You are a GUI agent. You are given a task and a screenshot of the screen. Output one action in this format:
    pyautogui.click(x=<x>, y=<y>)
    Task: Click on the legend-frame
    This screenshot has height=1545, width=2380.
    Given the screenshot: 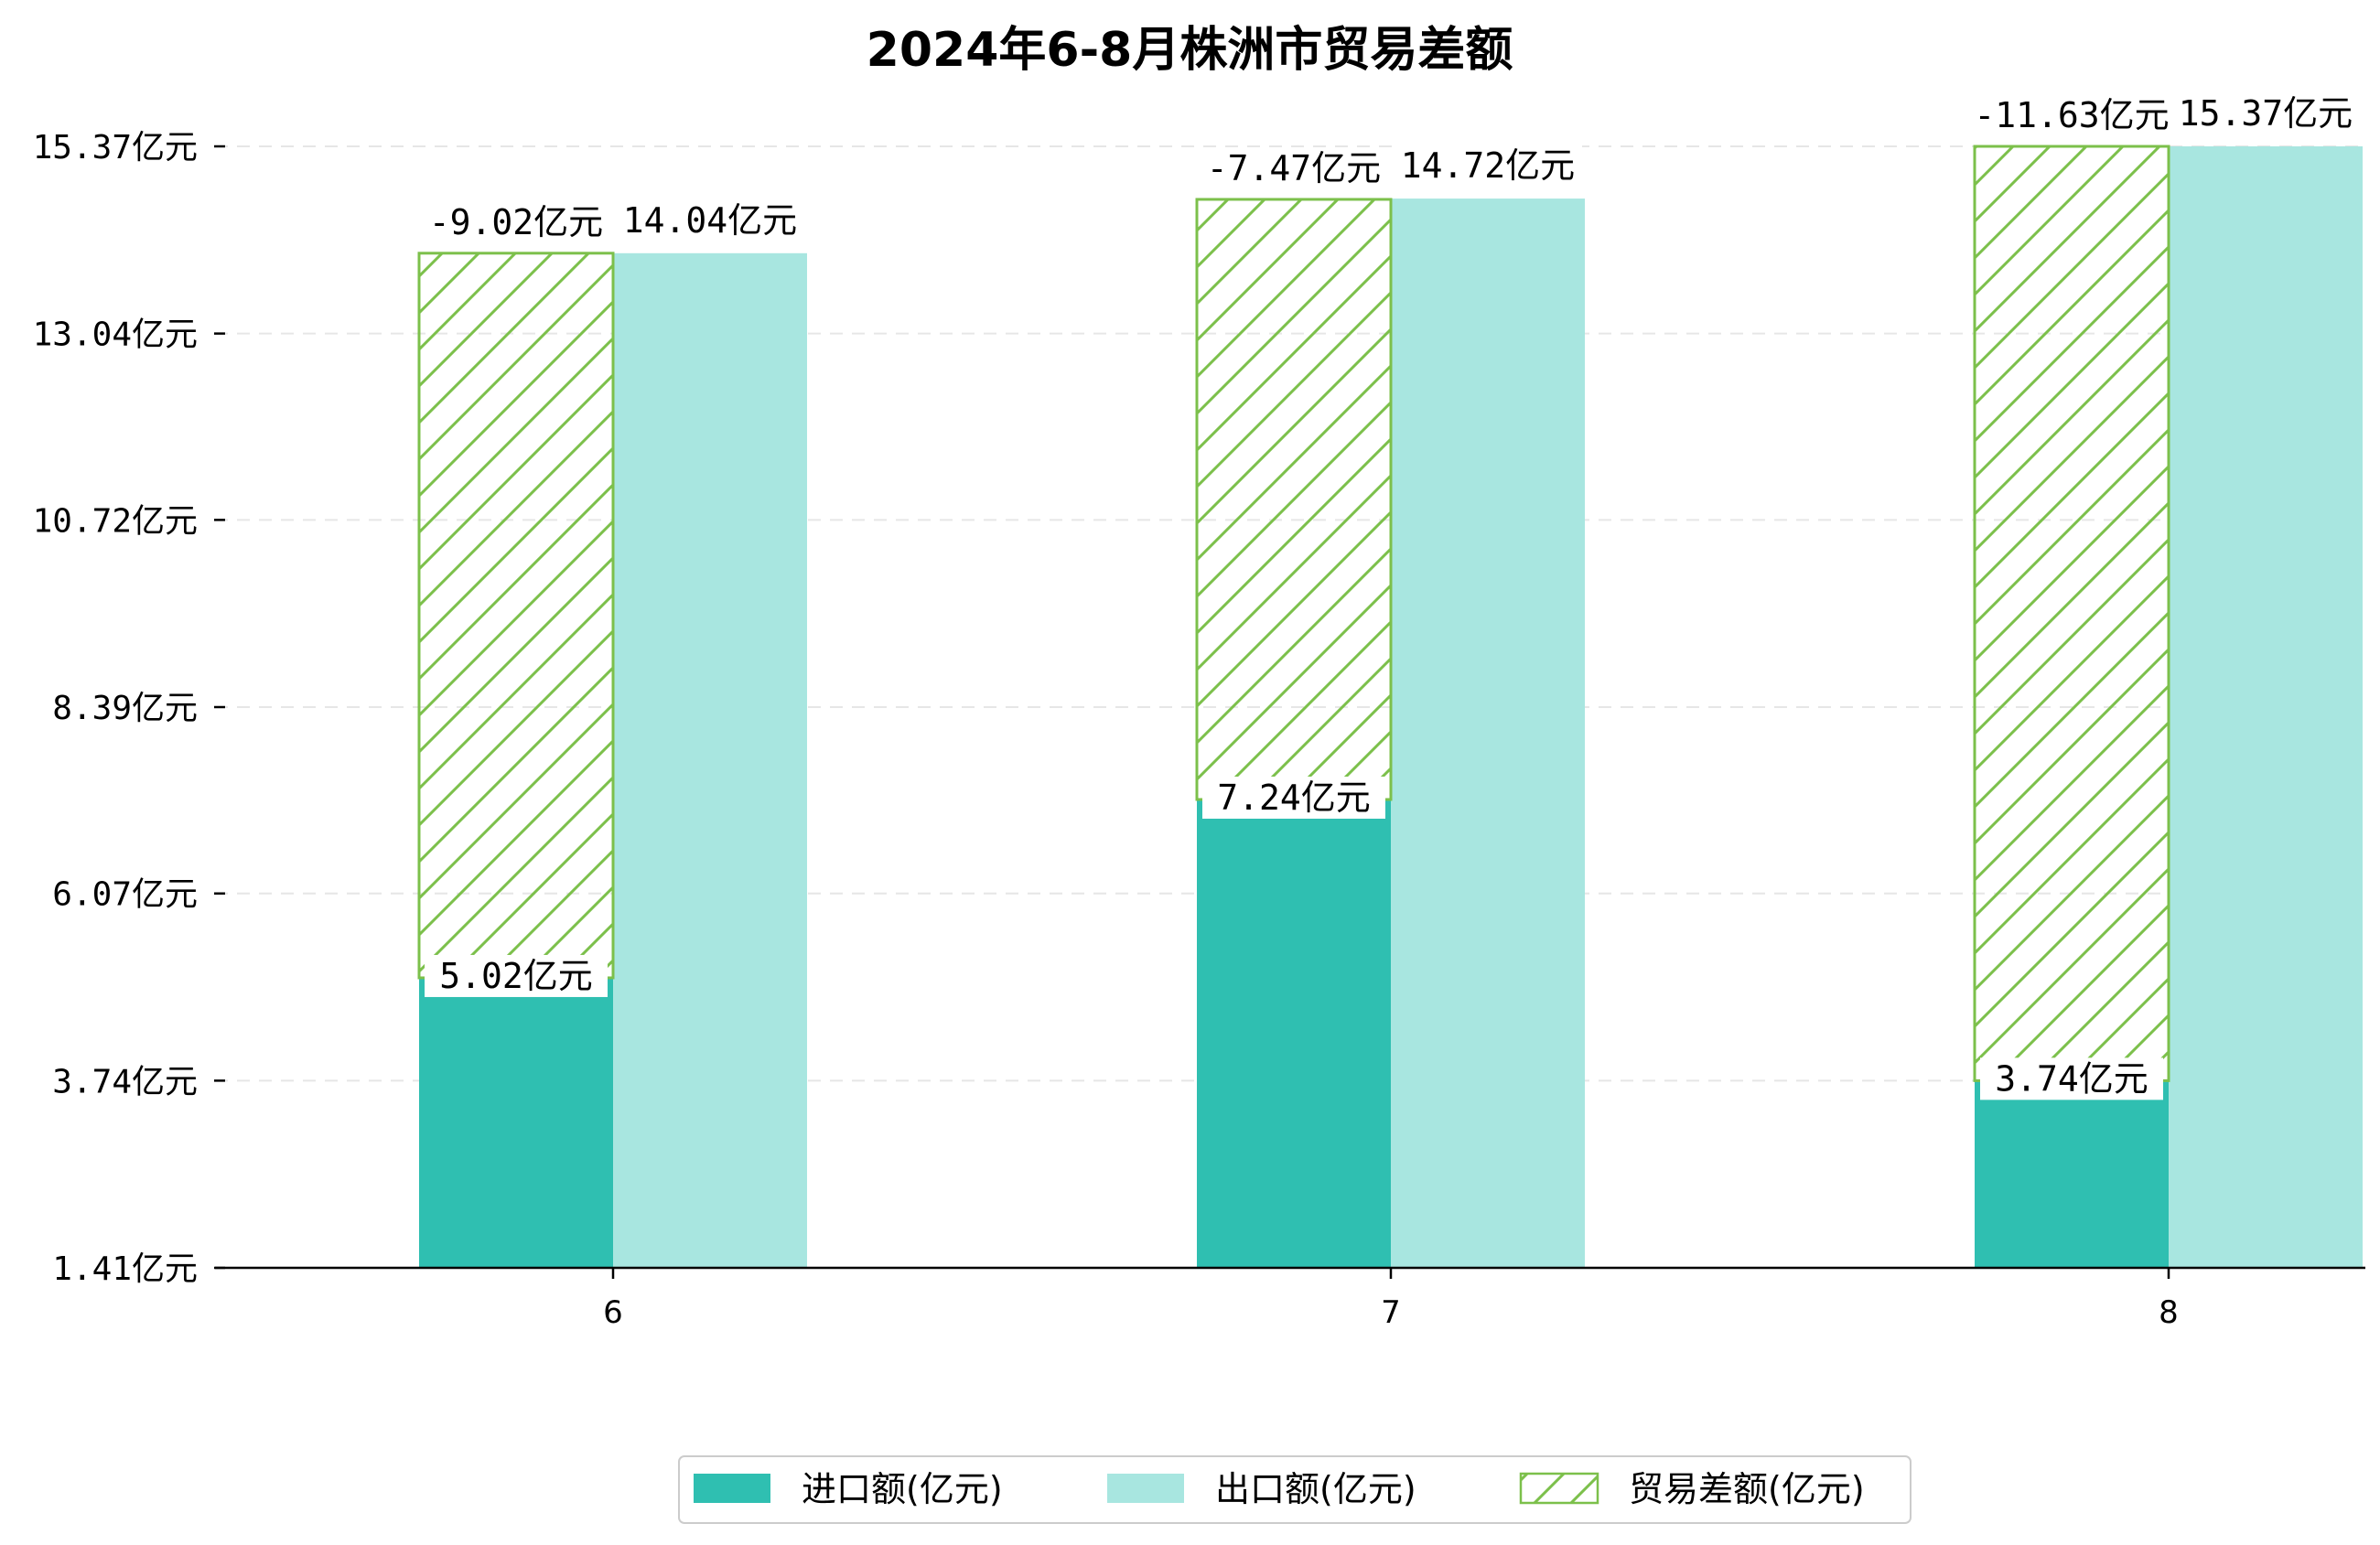 What is the action you would take?
    pyautogui.click(x=1295, y=1489)
    